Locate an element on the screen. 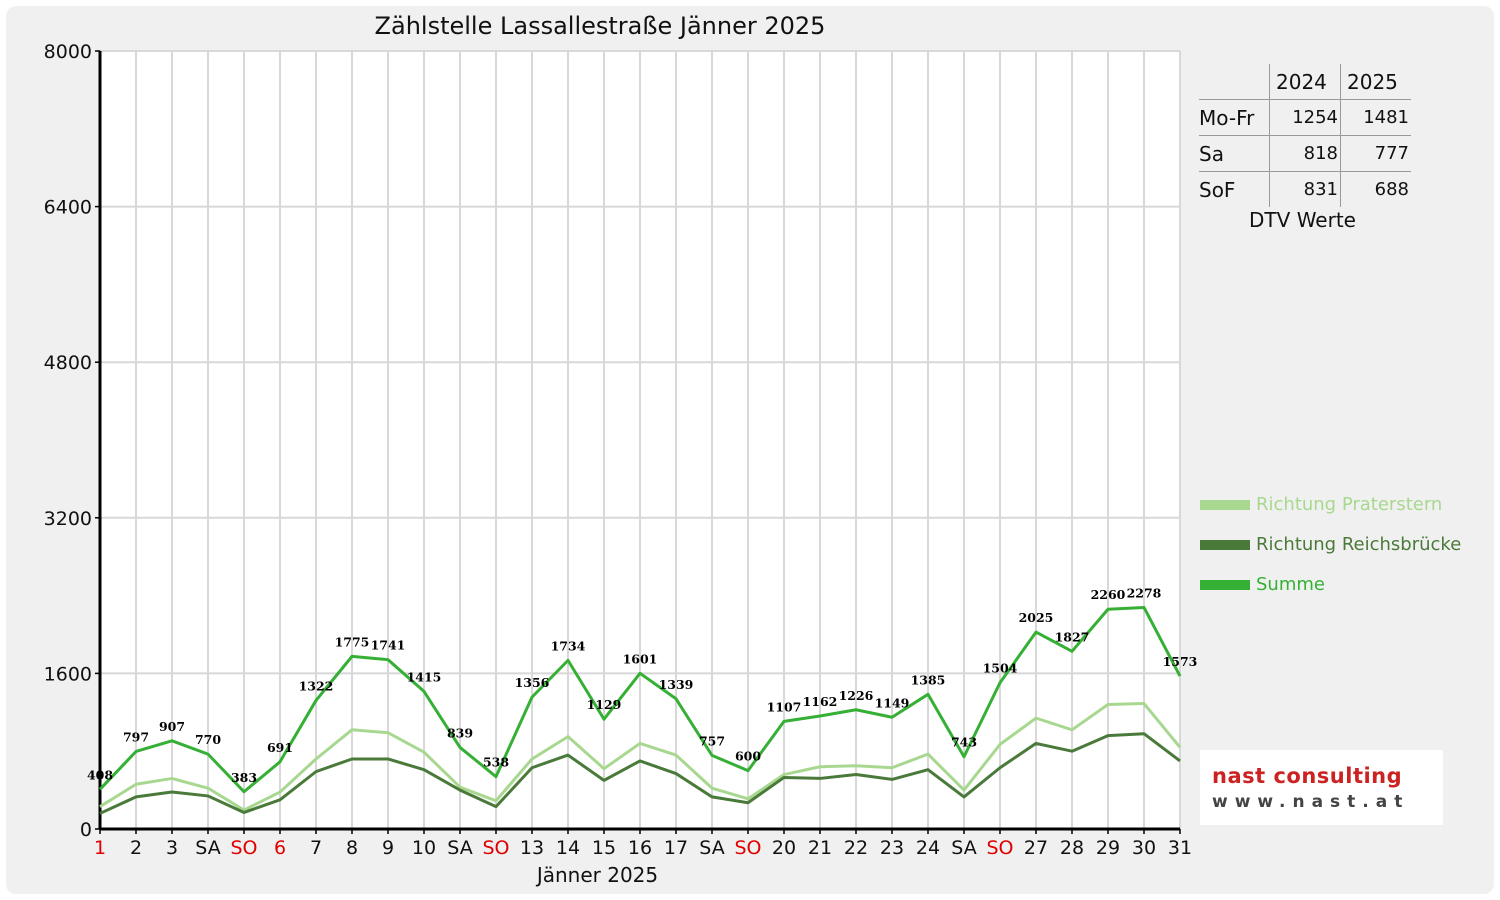 This screenshot has width=1500, height=900. dtv-caption: DTV Werte is located at coordinates (1302, 220).